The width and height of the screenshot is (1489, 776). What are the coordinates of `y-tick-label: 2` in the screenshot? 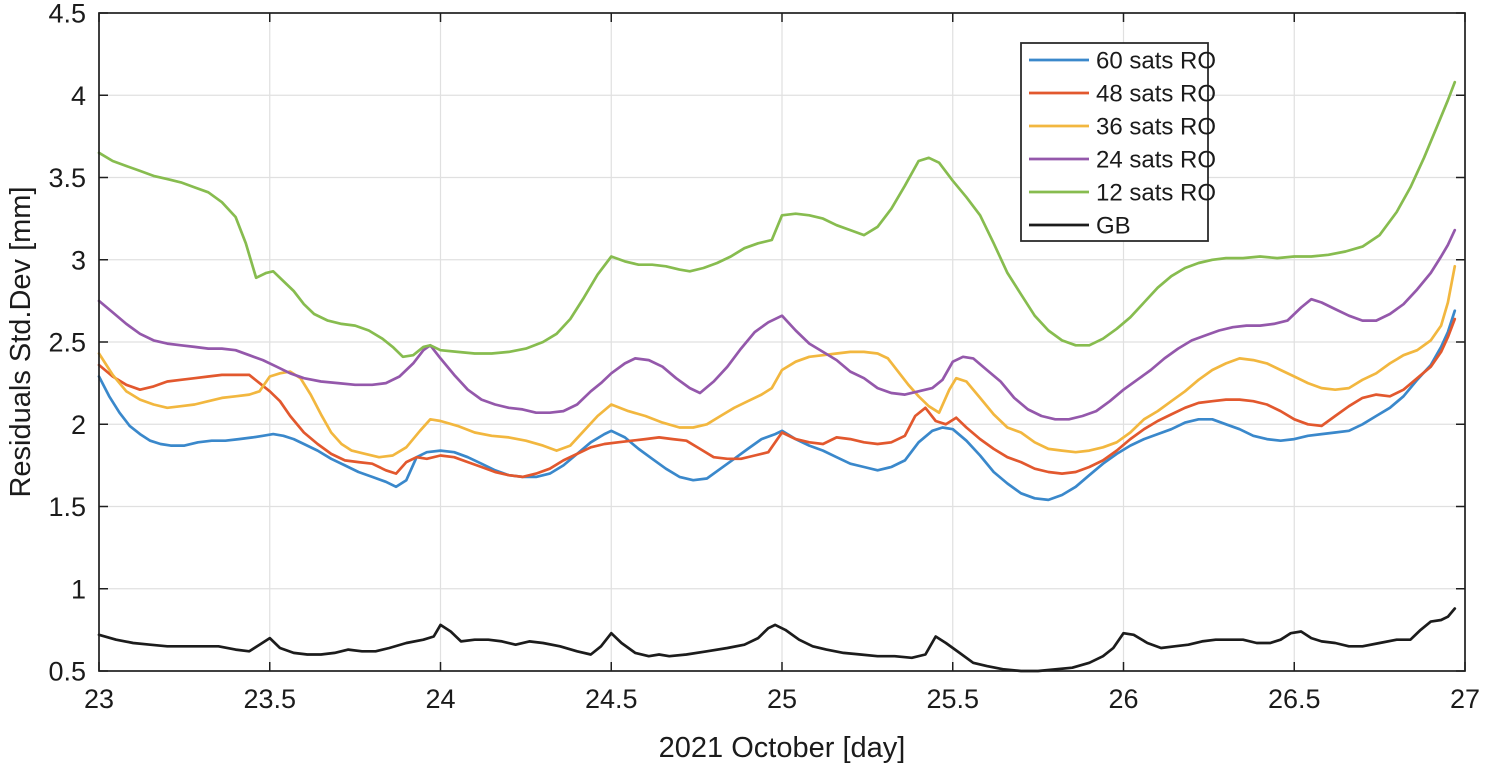 It's located at (78, 425).